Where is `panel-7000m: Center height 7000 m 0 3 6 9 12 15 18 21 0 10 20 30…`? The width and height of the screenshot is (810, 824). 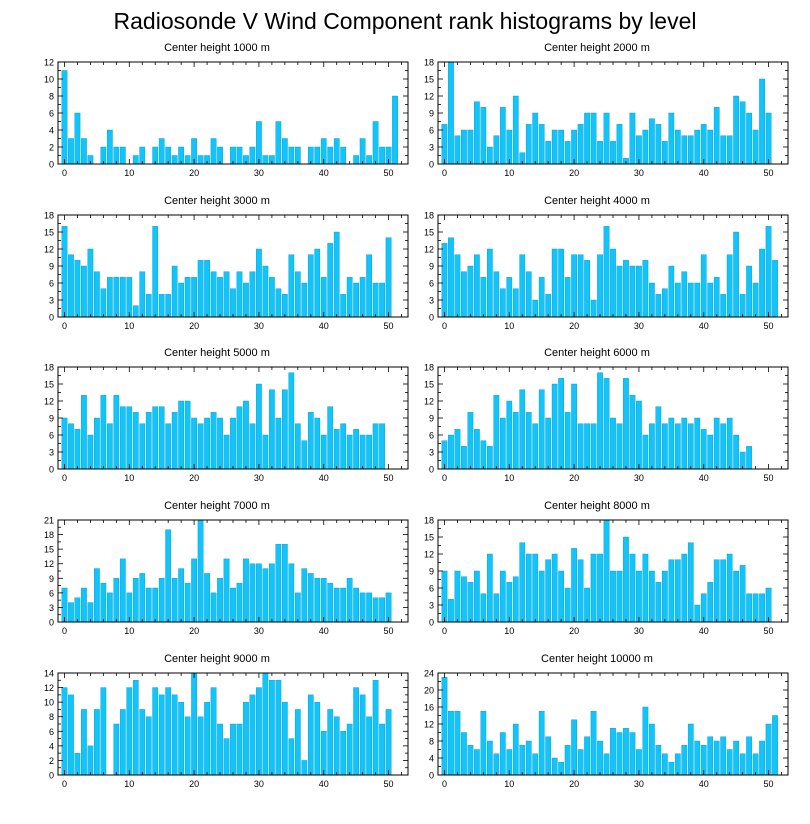 panel-7000m: Center height 7000 m 0 3 6 9 12 15 18 21 0 10 20 30… is located at coordinates (217, 575).